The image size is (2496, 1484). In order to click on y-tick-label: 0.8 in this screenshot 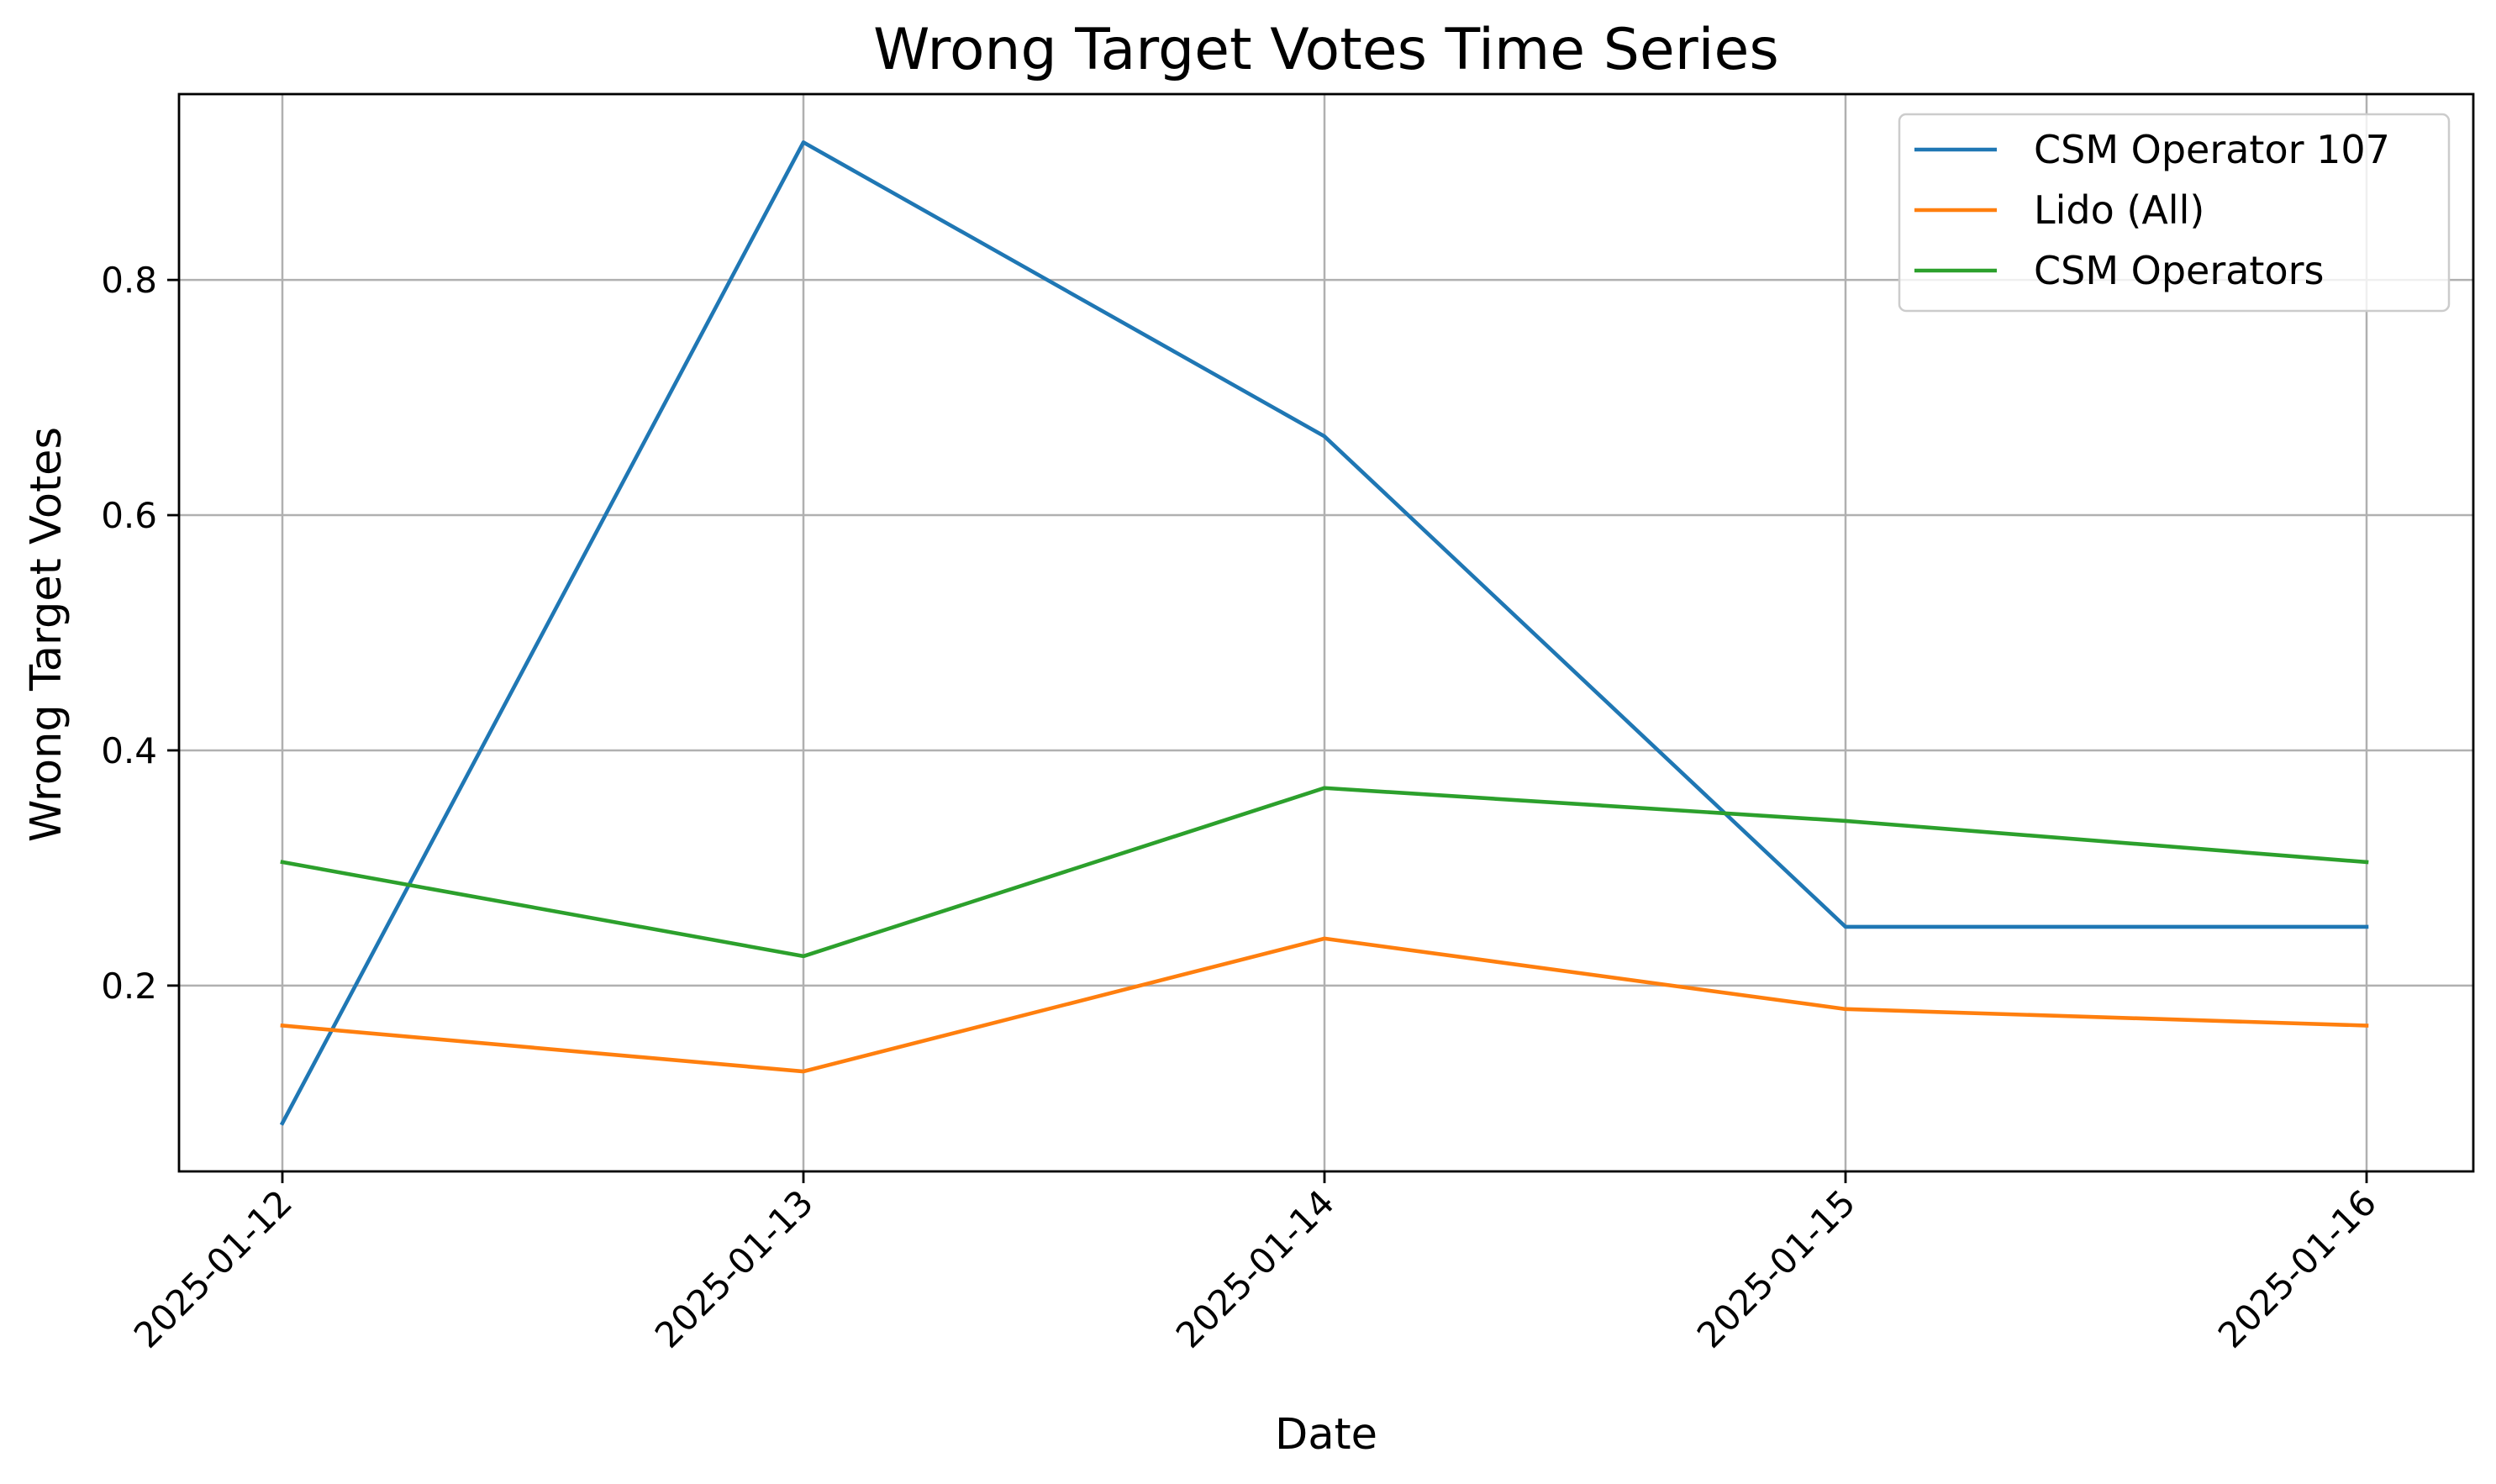, I will do `click(129, 281)`.